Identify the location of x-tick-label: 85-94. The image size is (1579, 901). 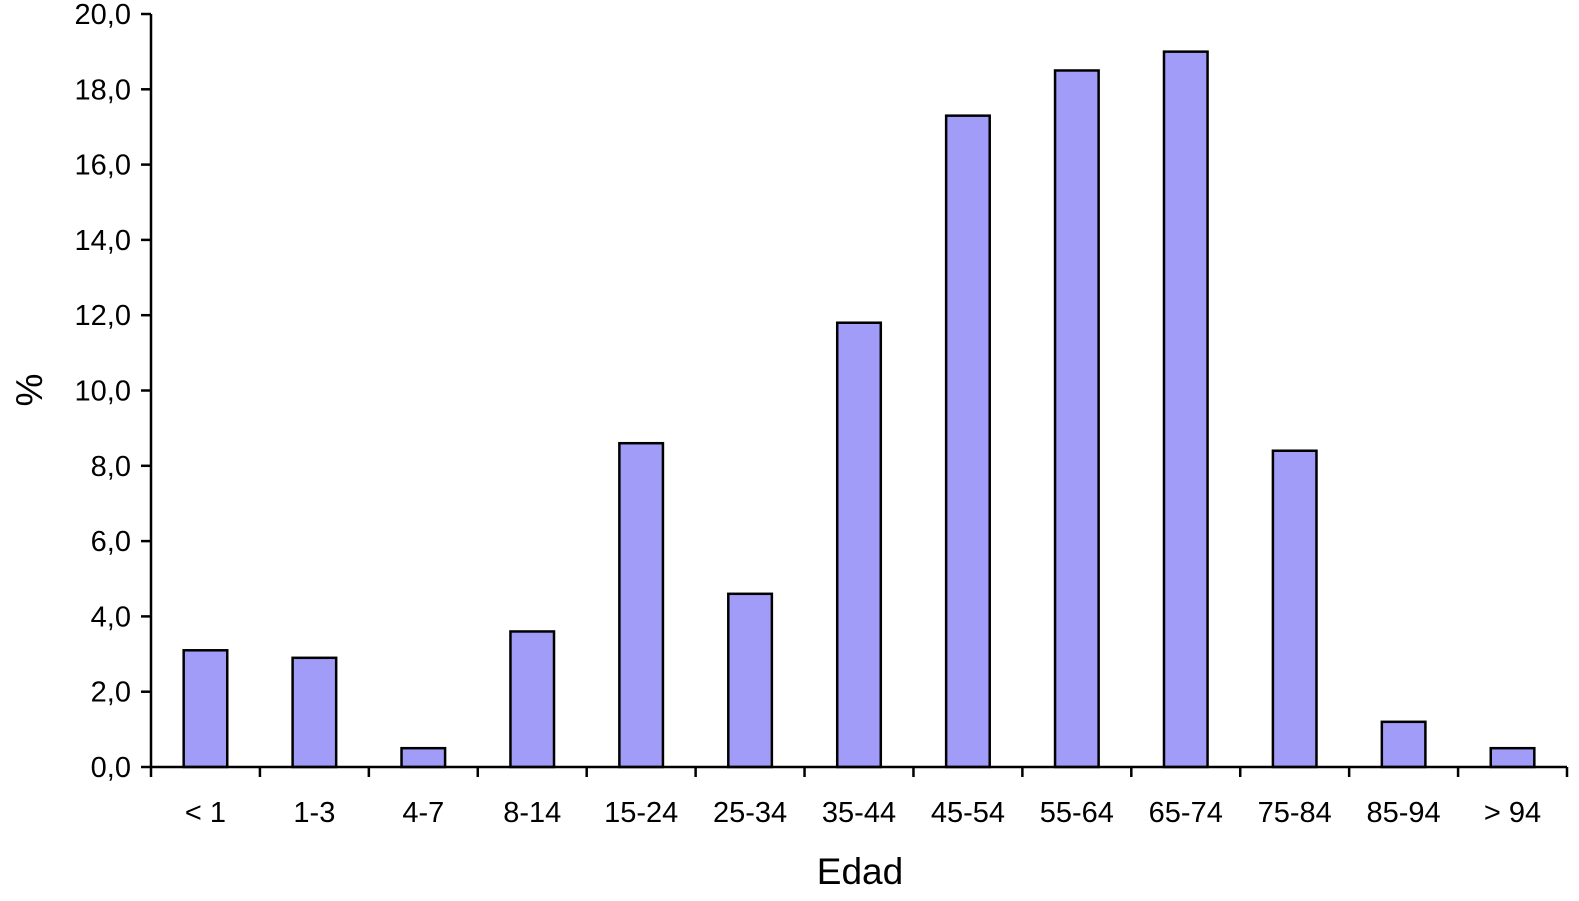
(1404, 813).